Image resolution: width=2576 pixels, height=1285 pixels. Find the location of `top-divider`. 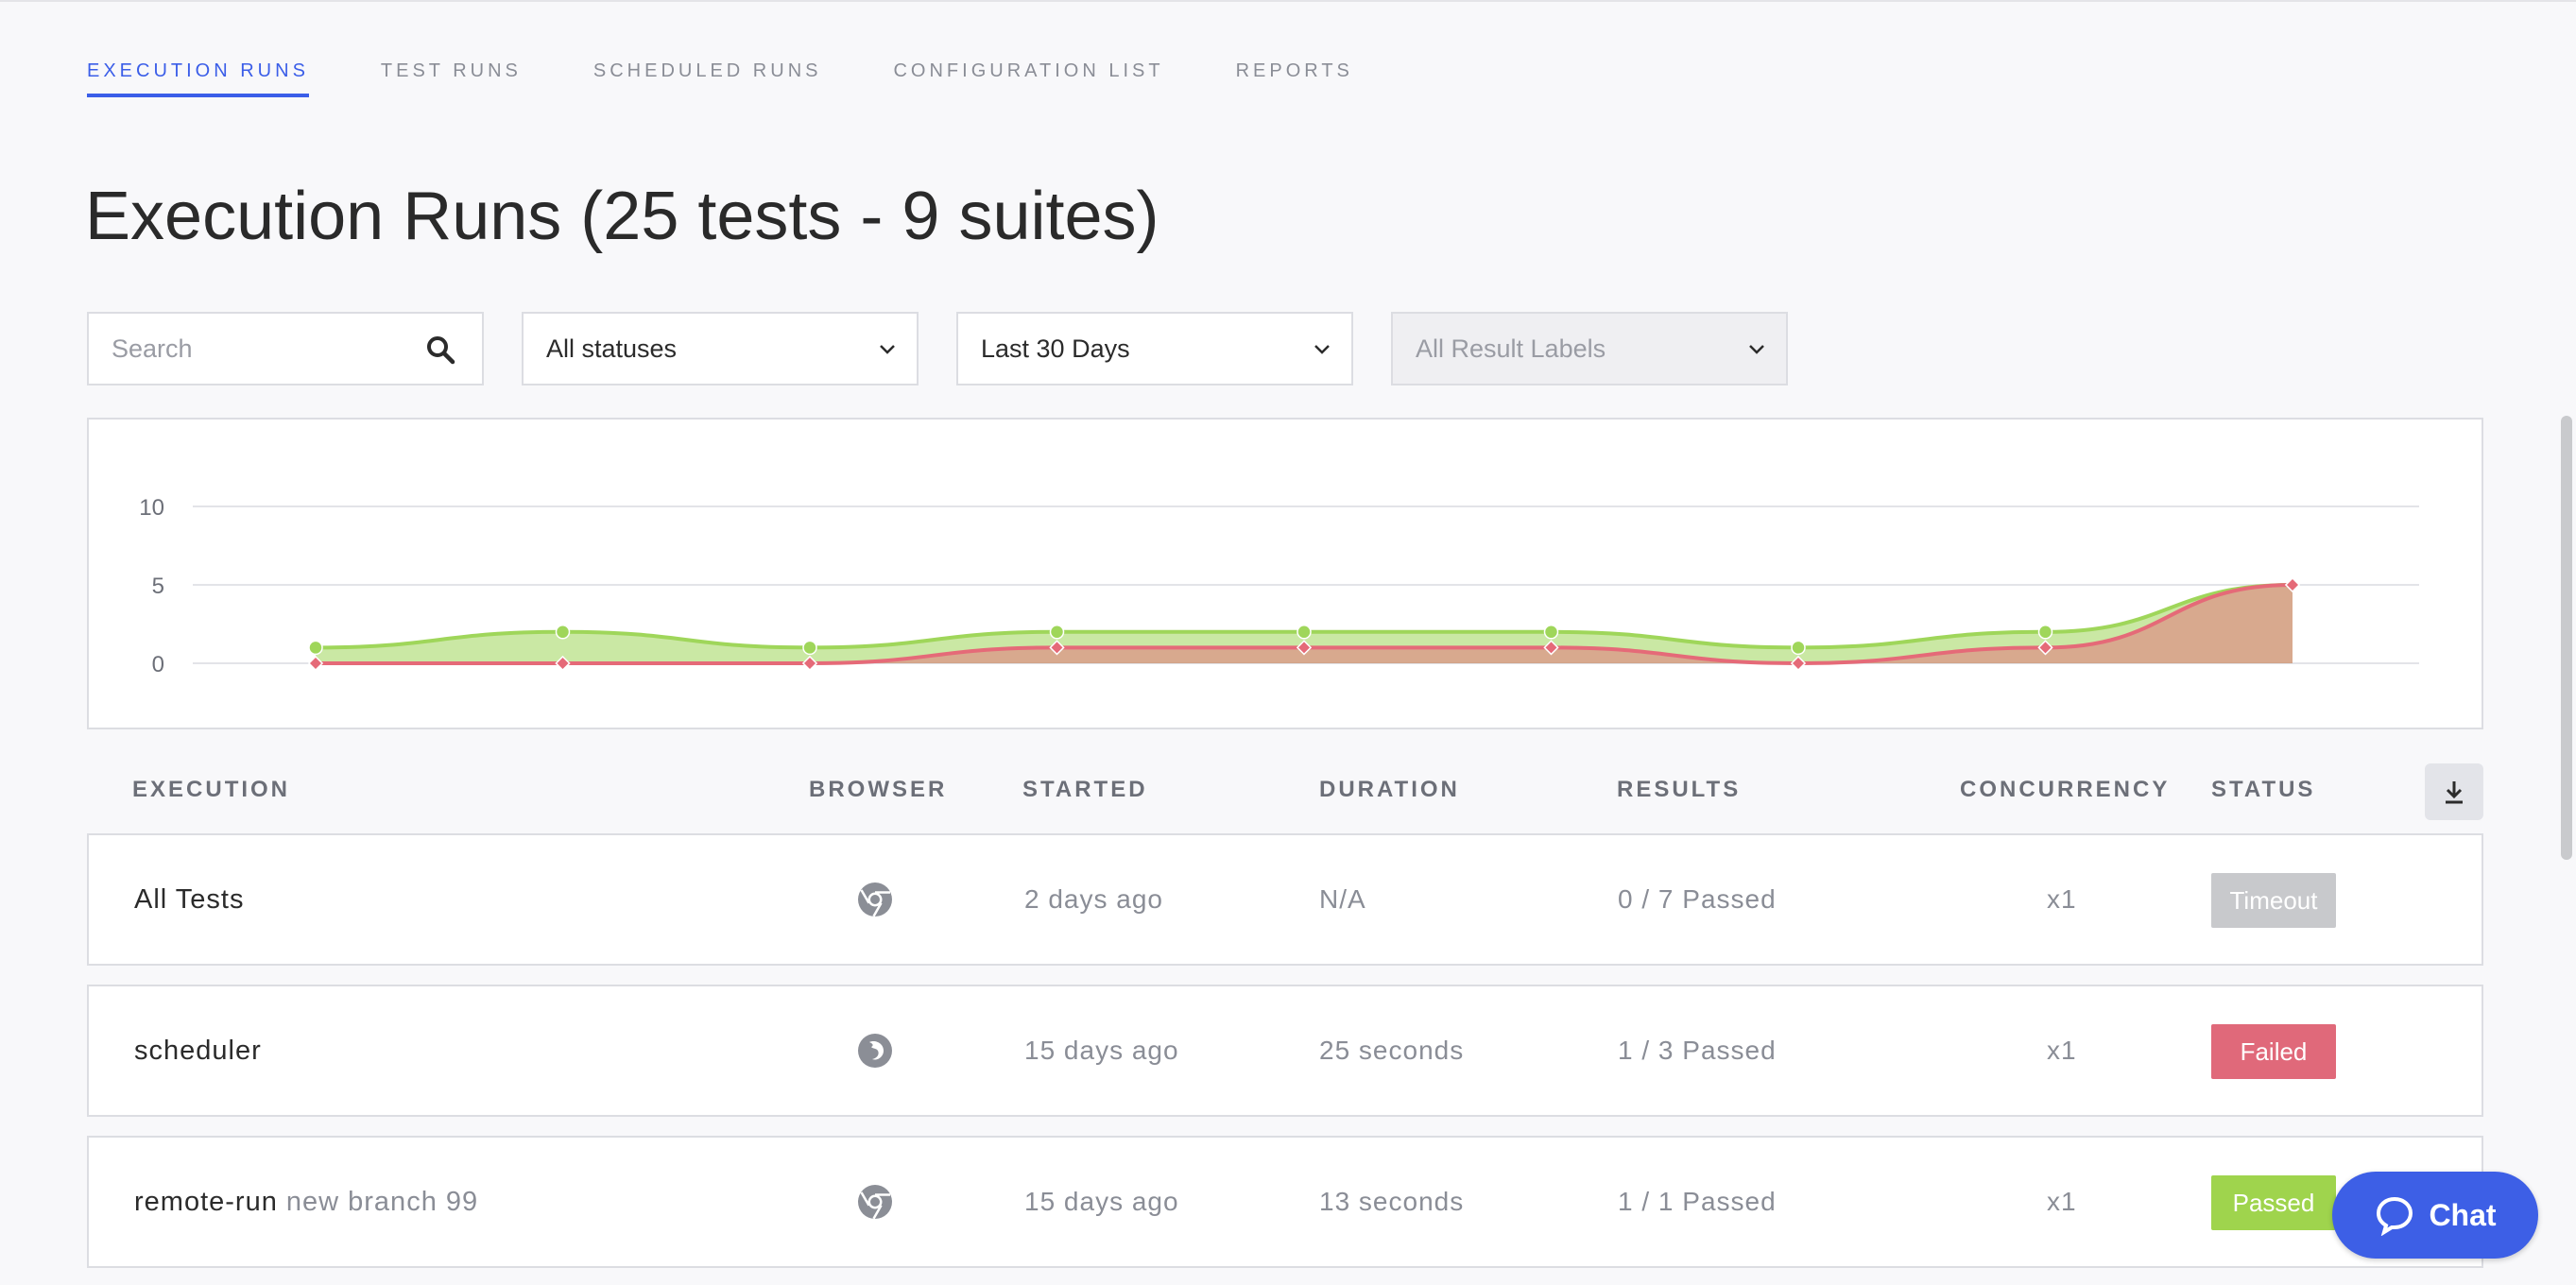

top-divider is located at coordinates (1288, 1).